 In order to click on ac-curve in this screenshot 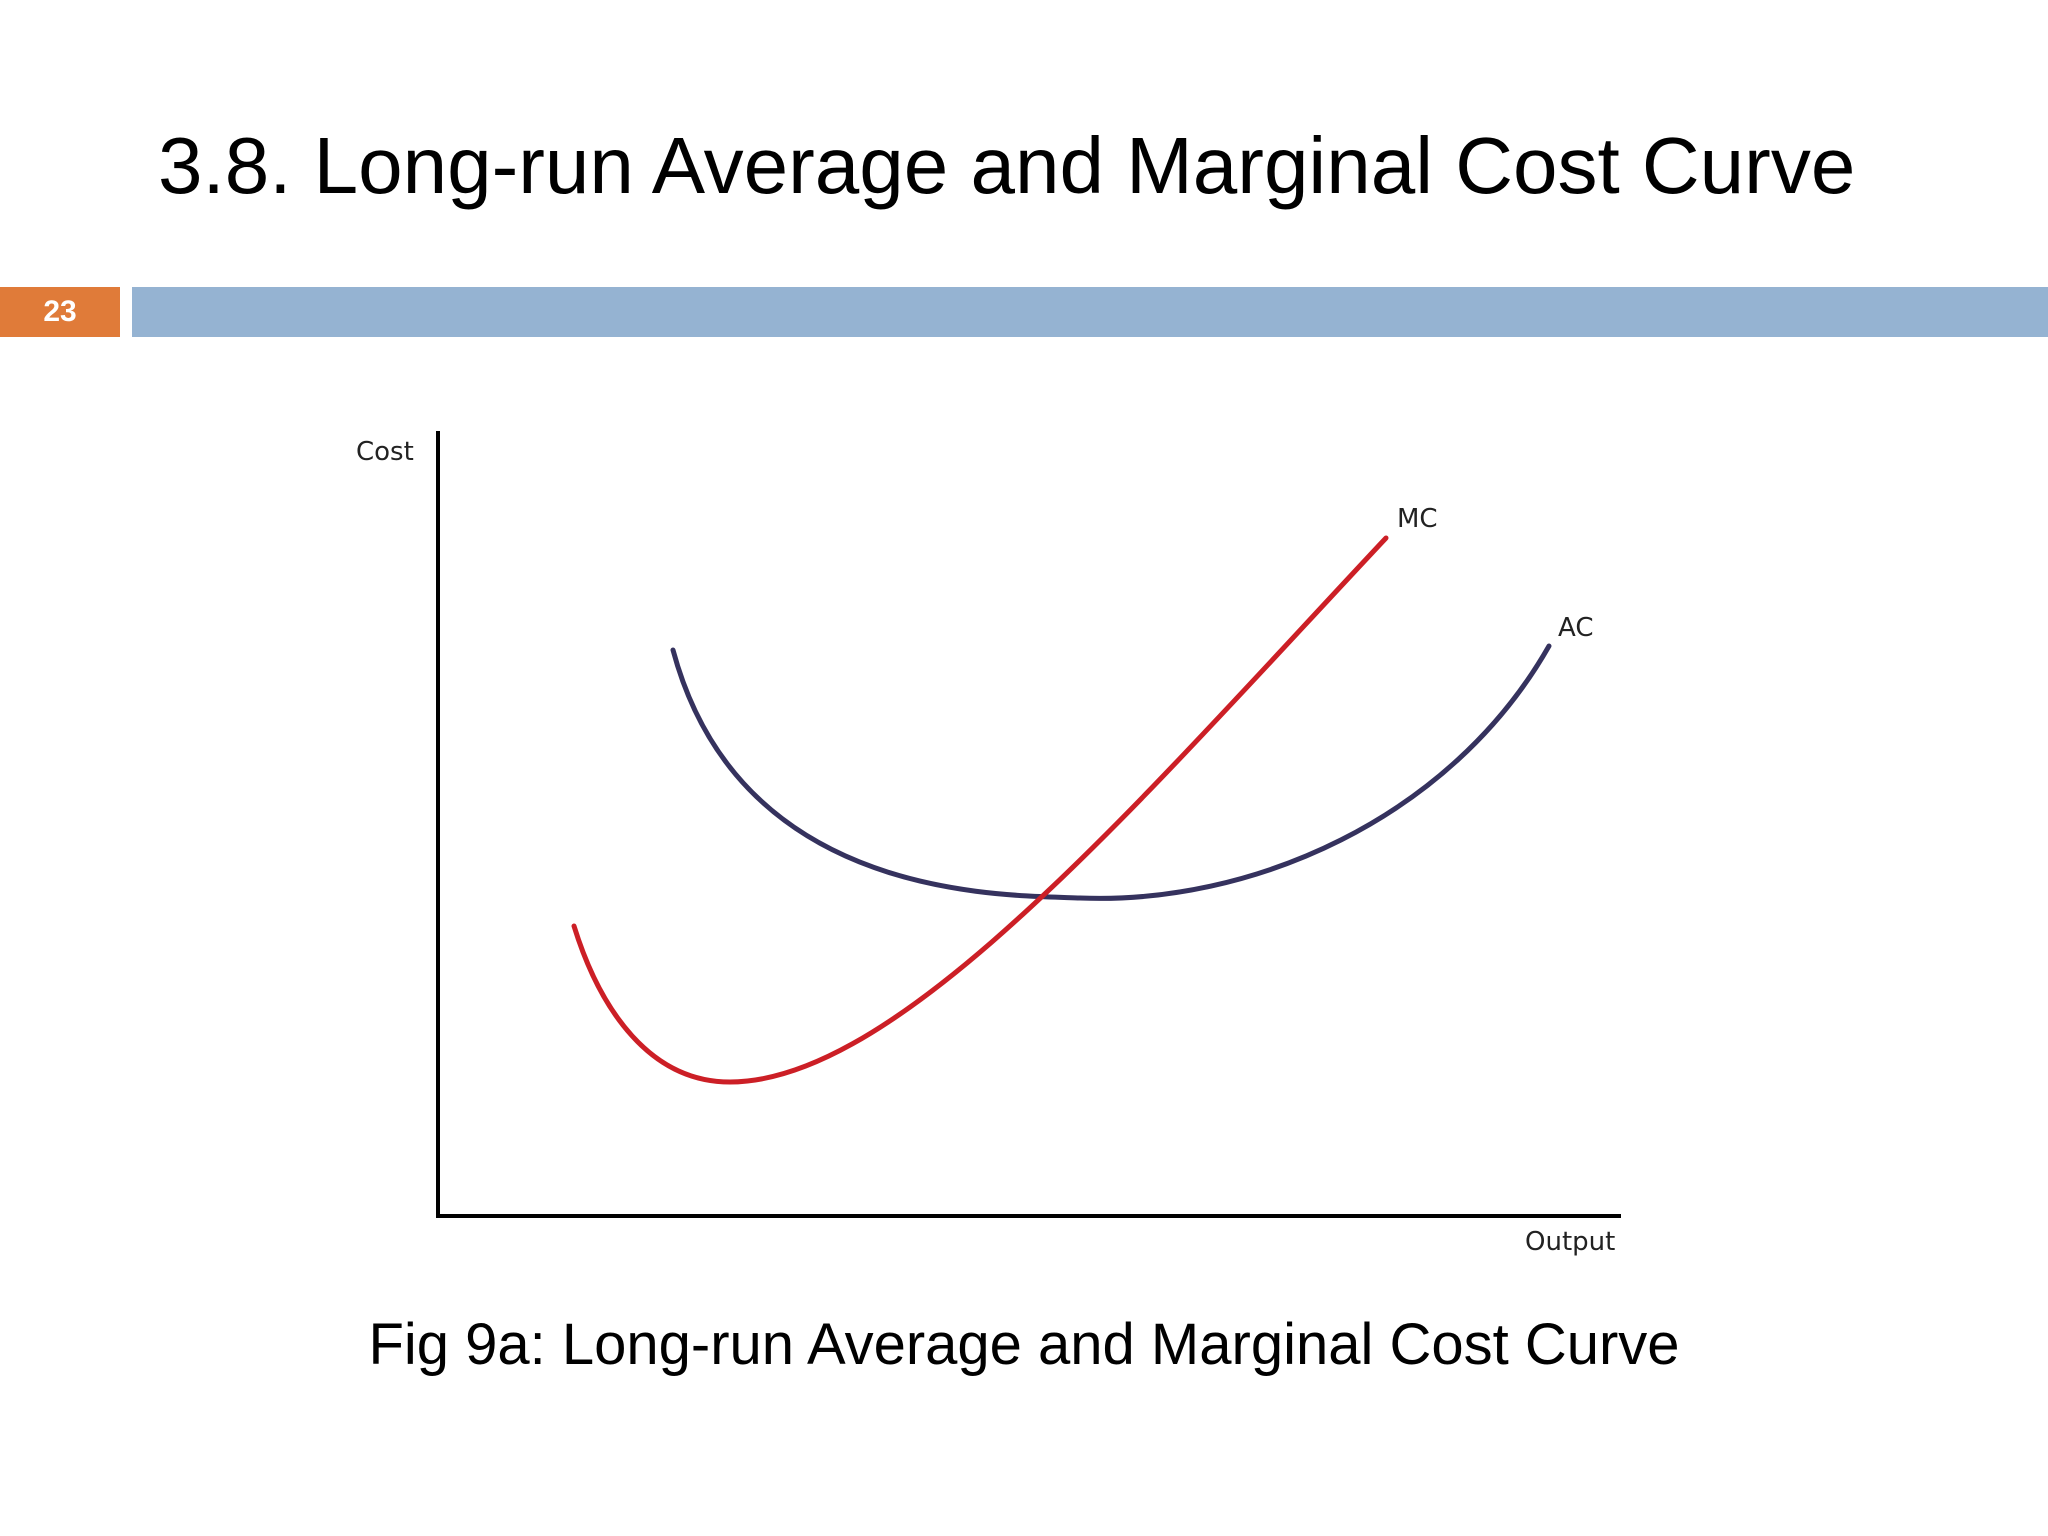, I will do `click(1111, 772)`.